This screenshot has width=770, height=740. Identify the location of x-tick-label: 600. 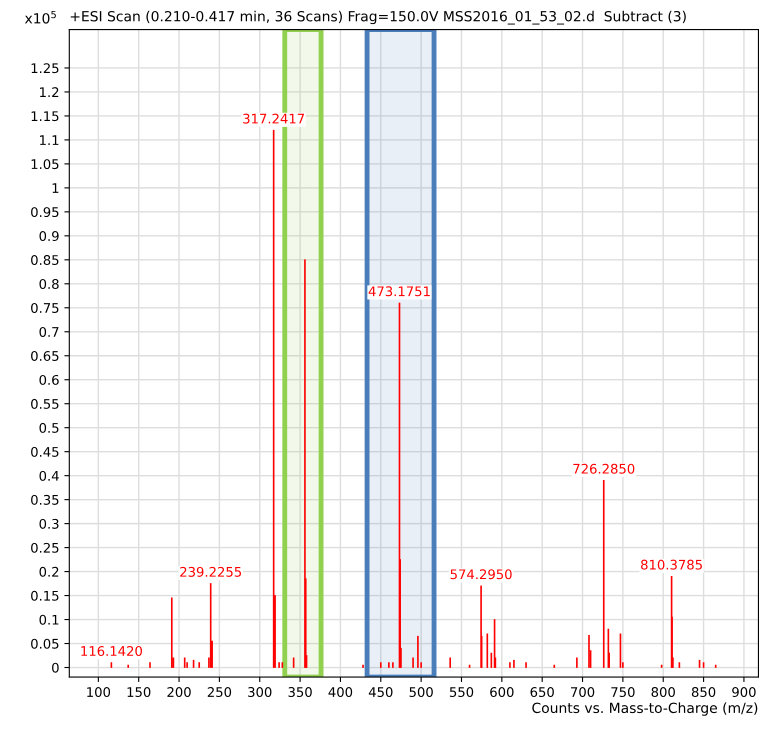
(502, 692).